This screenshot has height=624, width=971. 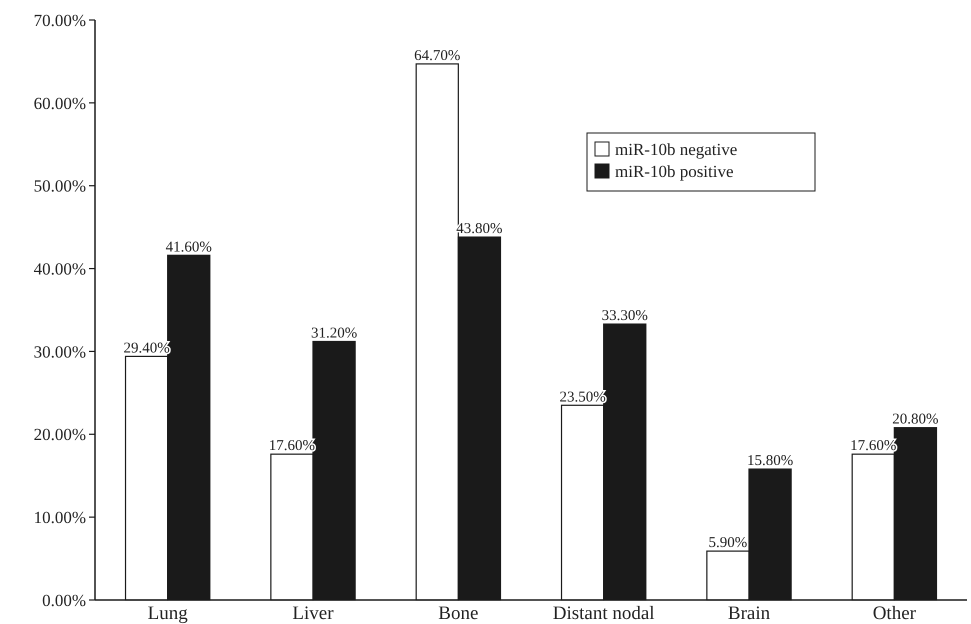 What do you see at coordinates (64, 600) in the screenshot?
I see `y-tick-label: 0.00%` at bounding box center [64, 600].